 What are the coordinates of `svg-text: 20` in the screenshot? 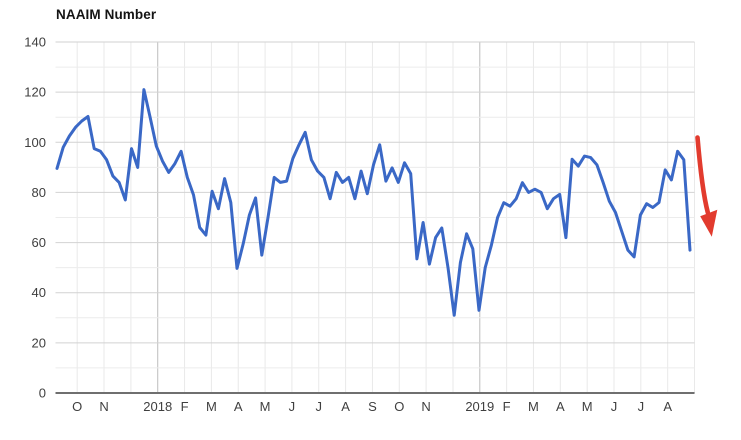 It's located at (39, 342).